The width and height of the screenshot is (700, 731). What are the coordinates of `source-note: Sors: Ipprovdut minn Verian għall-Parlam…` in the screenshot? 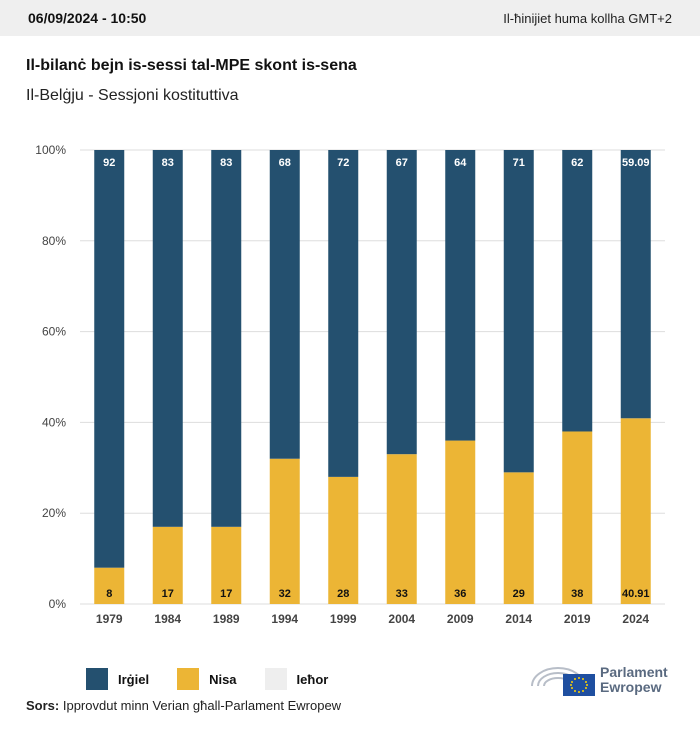 It's located at (183, 705).